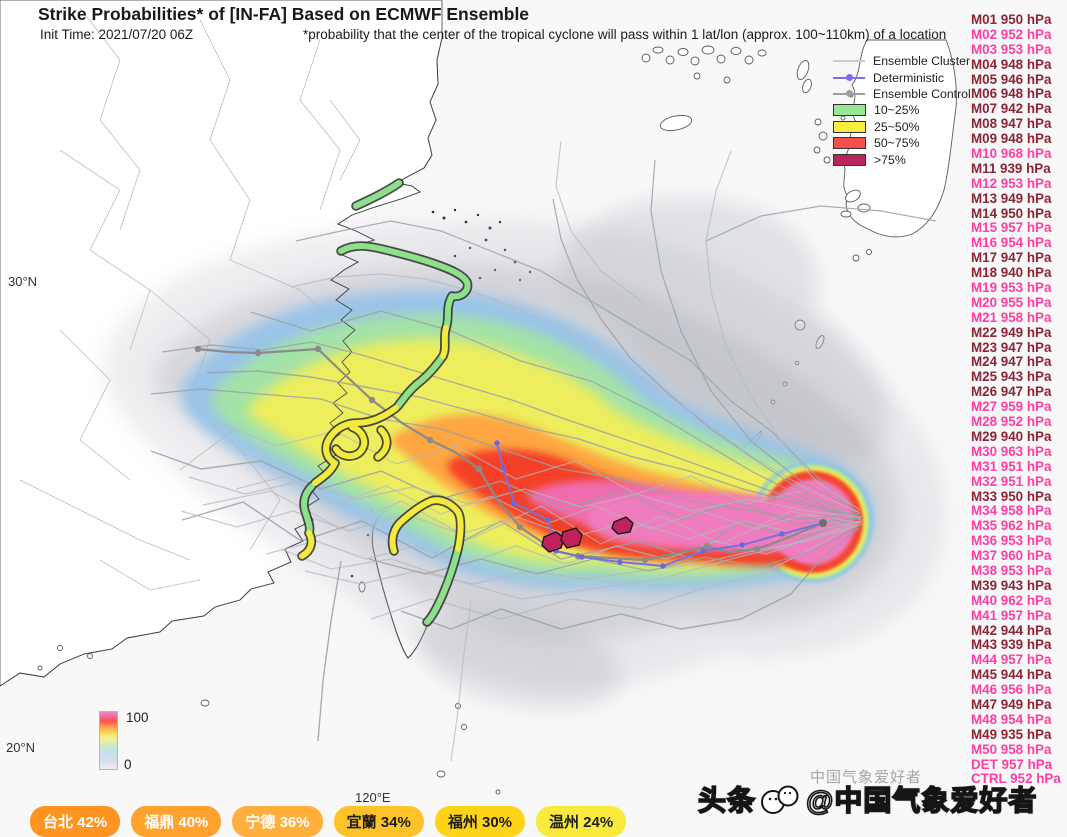 This screenshot has height=837, width=1067. What do you see at coordinates (890, 159) in the screenshot?
I see `legend-label: >75%` at bounding box center [890, 159].